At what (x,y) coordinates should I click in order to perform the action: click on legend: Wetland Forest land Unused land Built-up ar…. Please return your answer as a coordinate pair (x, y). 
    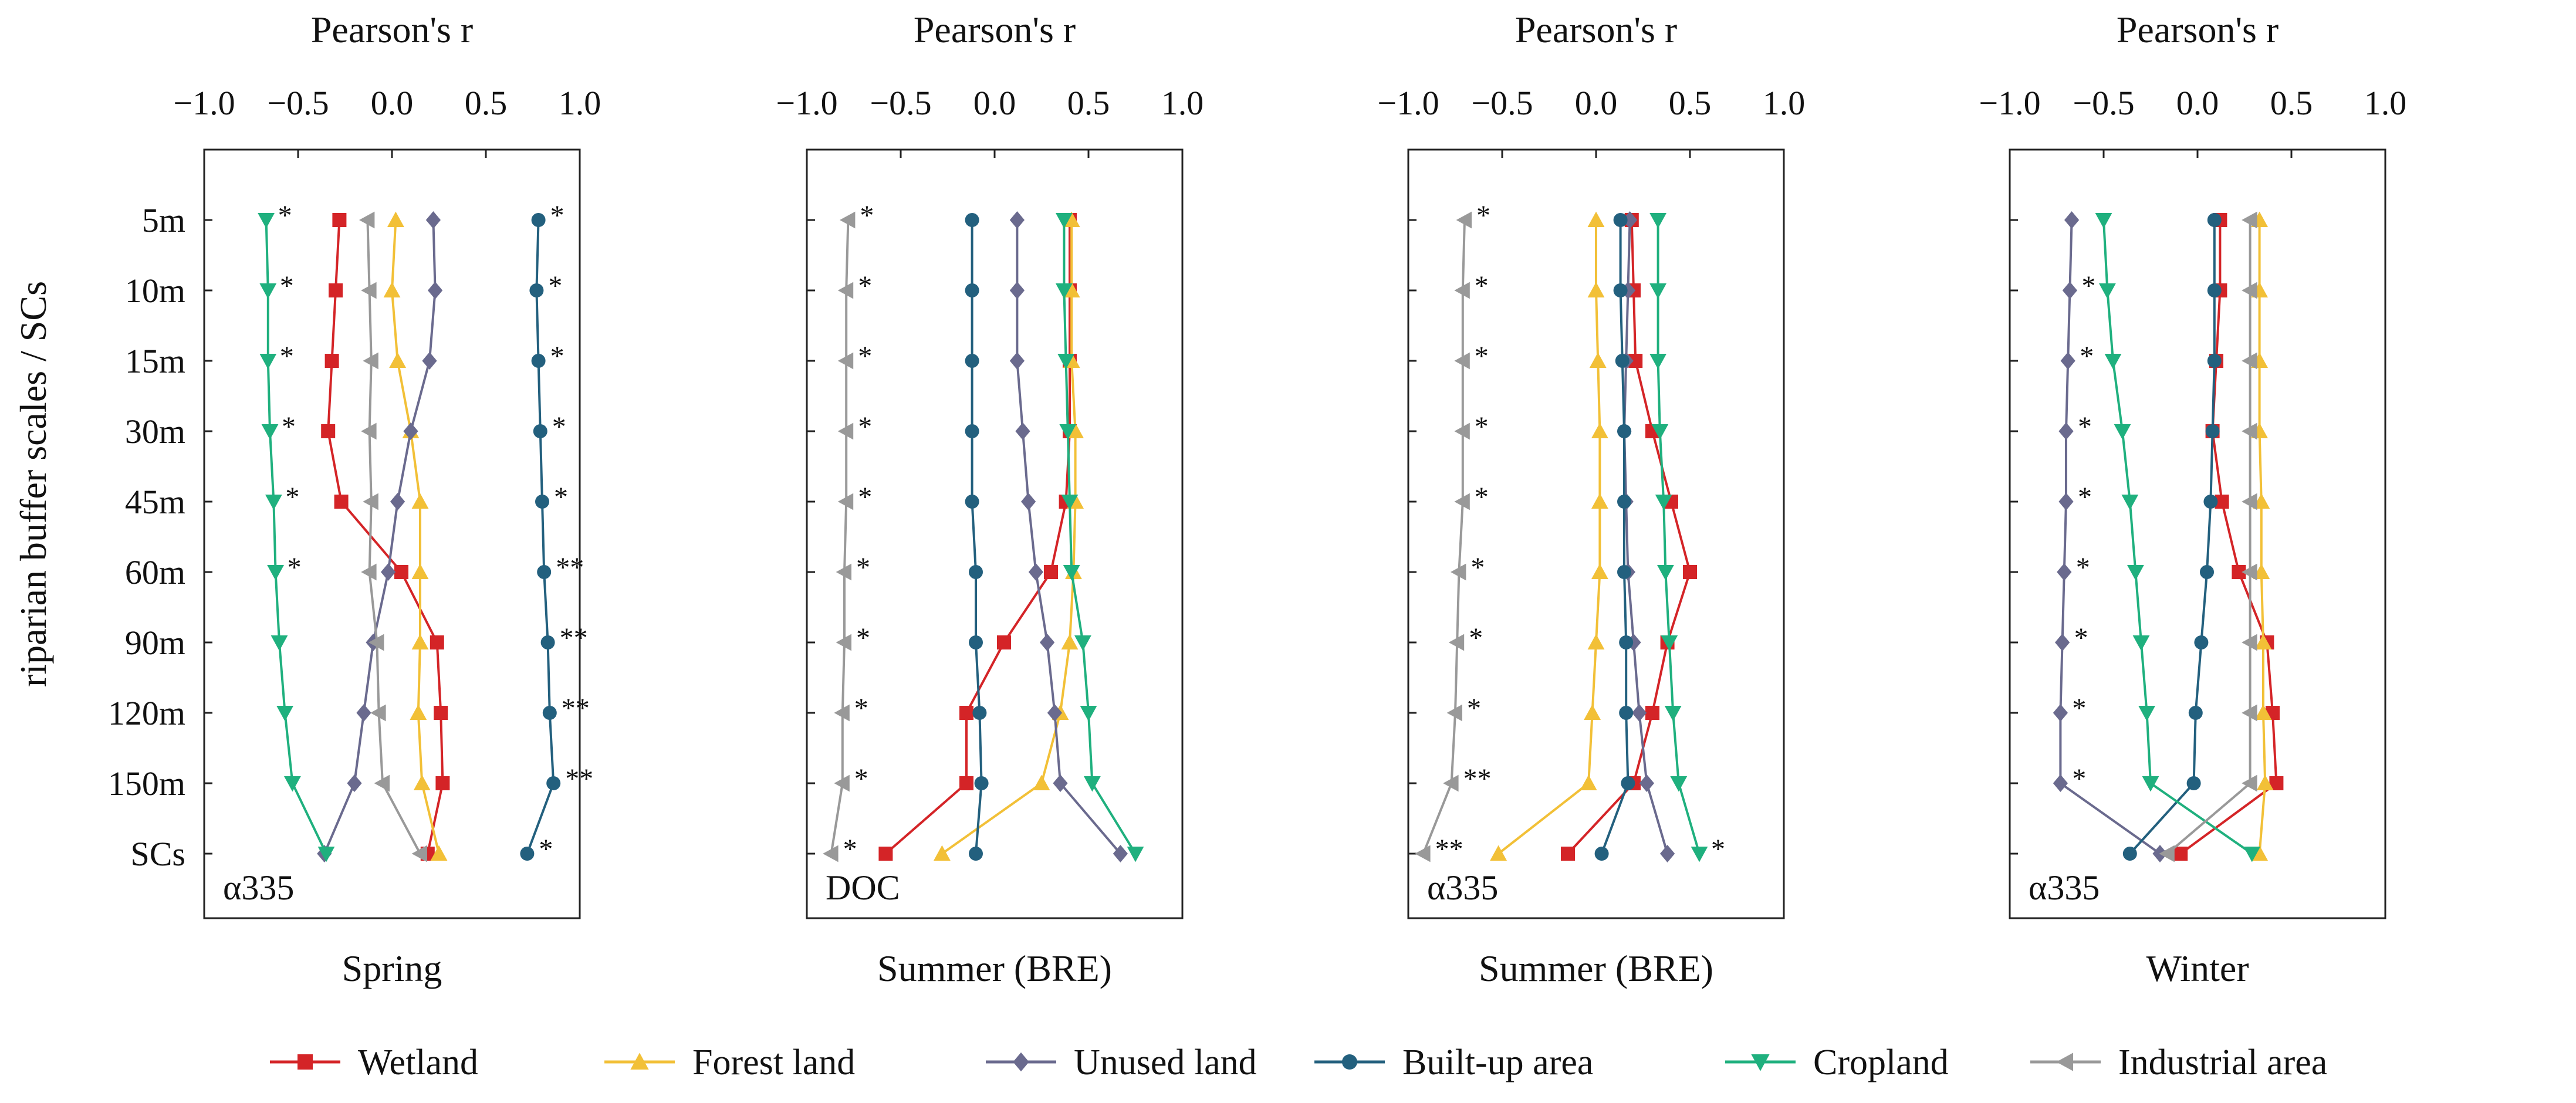
    Looking at the image, I should click on (1298, 1062).